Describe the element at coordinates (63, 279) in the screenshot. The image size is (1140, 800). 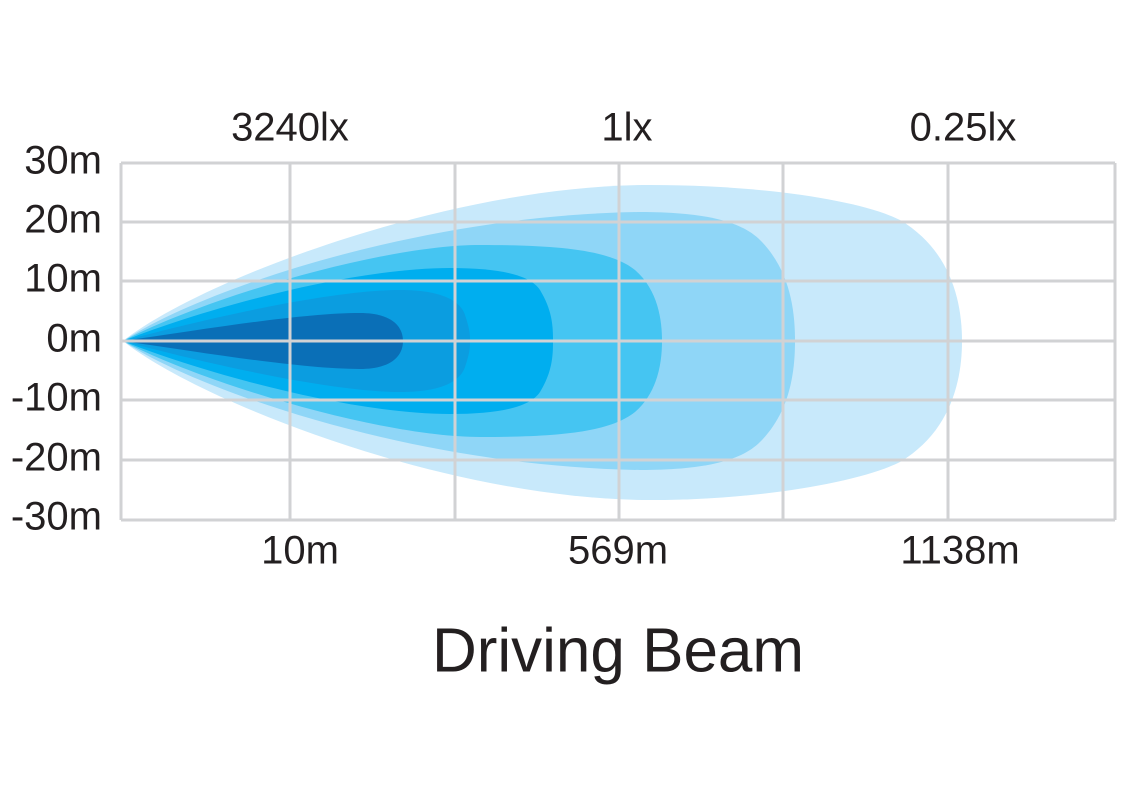
I see `y-label: 10m` at that location.